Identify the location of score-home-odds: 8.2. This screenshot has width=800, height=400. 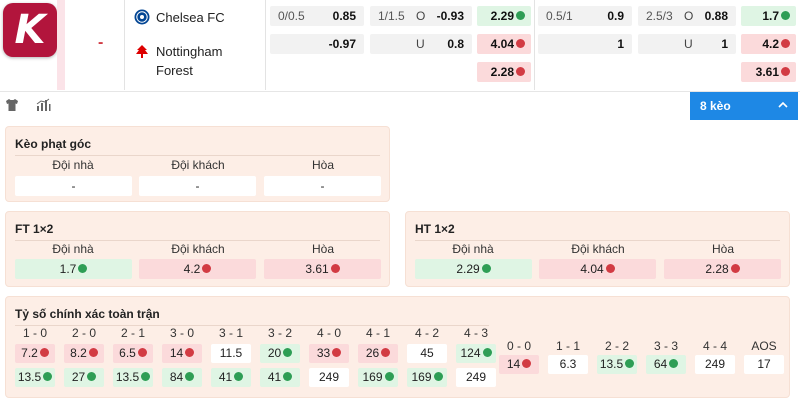
(84, 353).